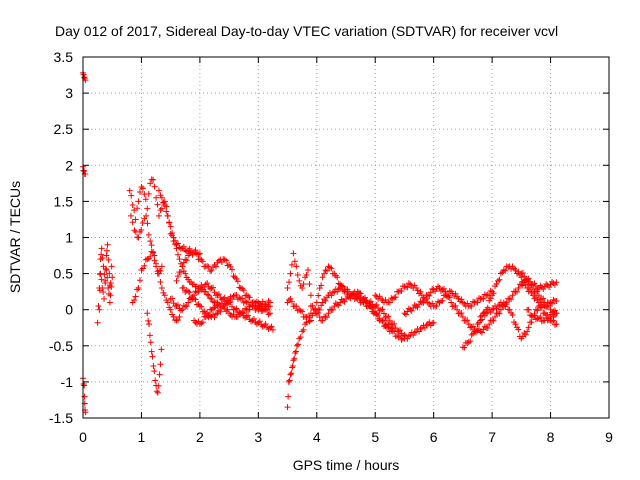 The image size is (640, 480). What do you see at coordinates (609, 437) in the screenshot?
I see `x-tick-label: 9` at bounding box center [609, 437].